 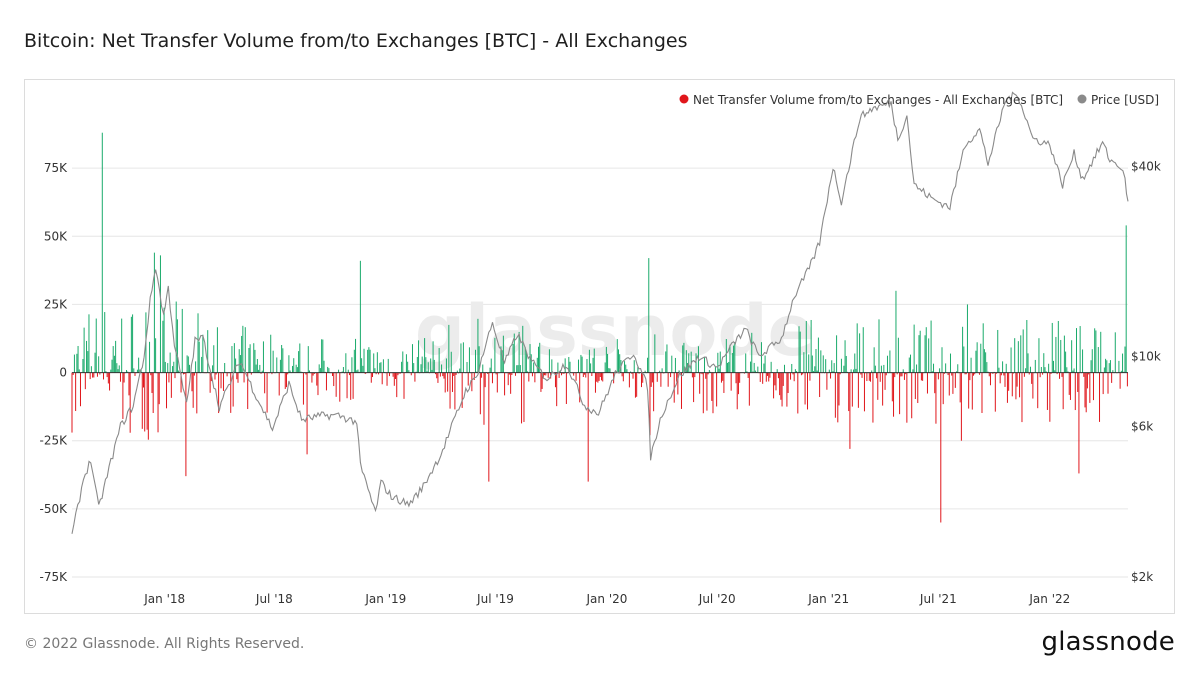 What do you see at coordinates (1108, 642) in the screenshot?
I see `glassnode-logo: glassnode` at bounding box center [1108, 642].